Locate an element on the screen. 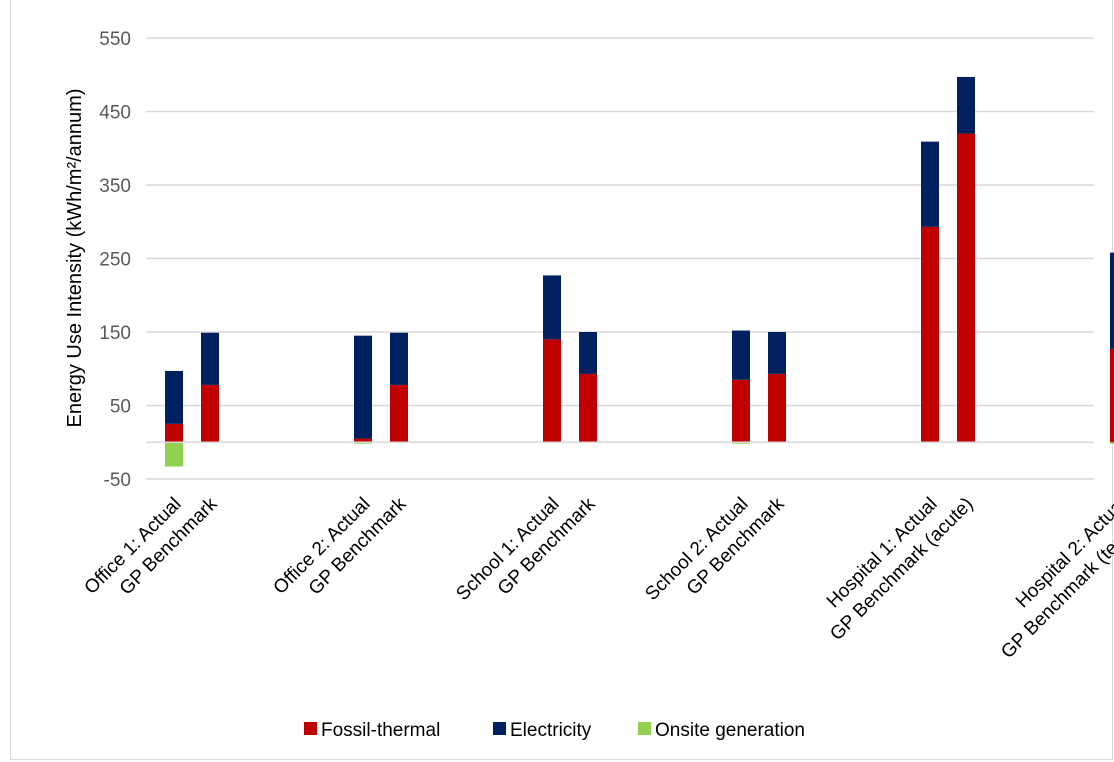 This screenshot has height=762, width=1114. legend-item: Onsite generation is located at coordinates (721, 730).